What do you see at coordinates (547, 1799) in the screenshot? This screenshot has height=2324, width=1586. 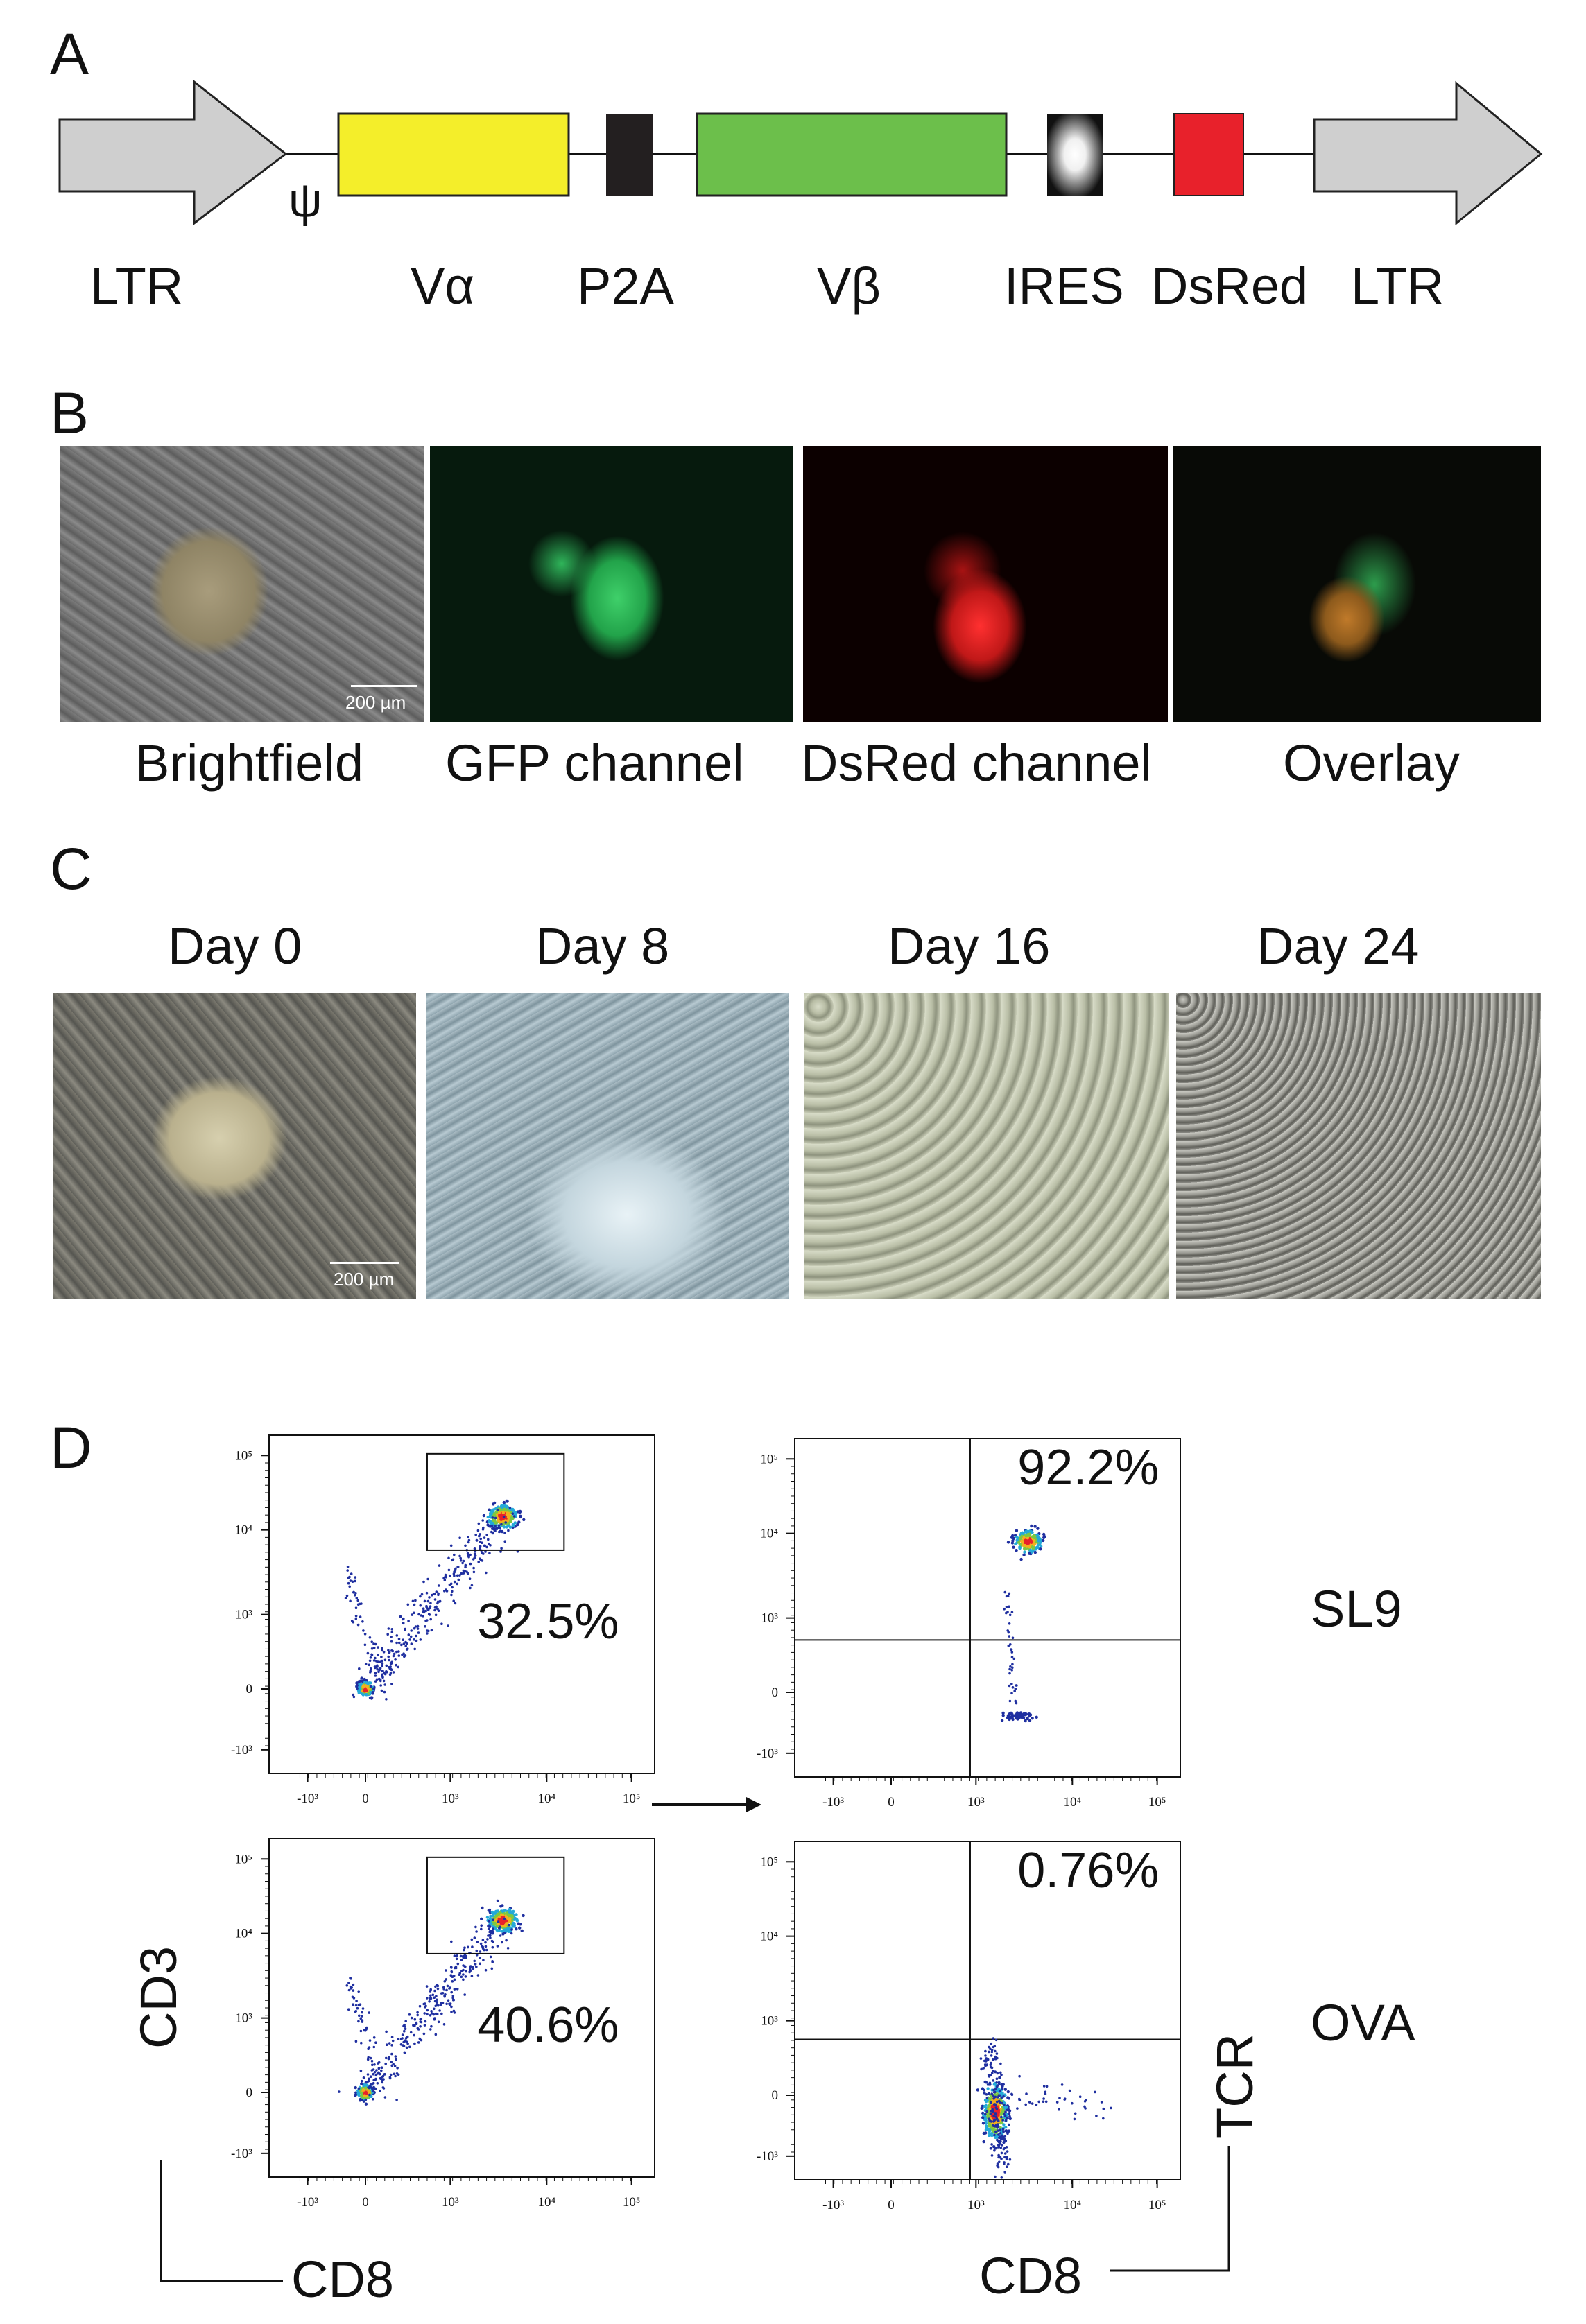 I see `x-tick-label: 10⁴` at bounding box center [547, 1799].